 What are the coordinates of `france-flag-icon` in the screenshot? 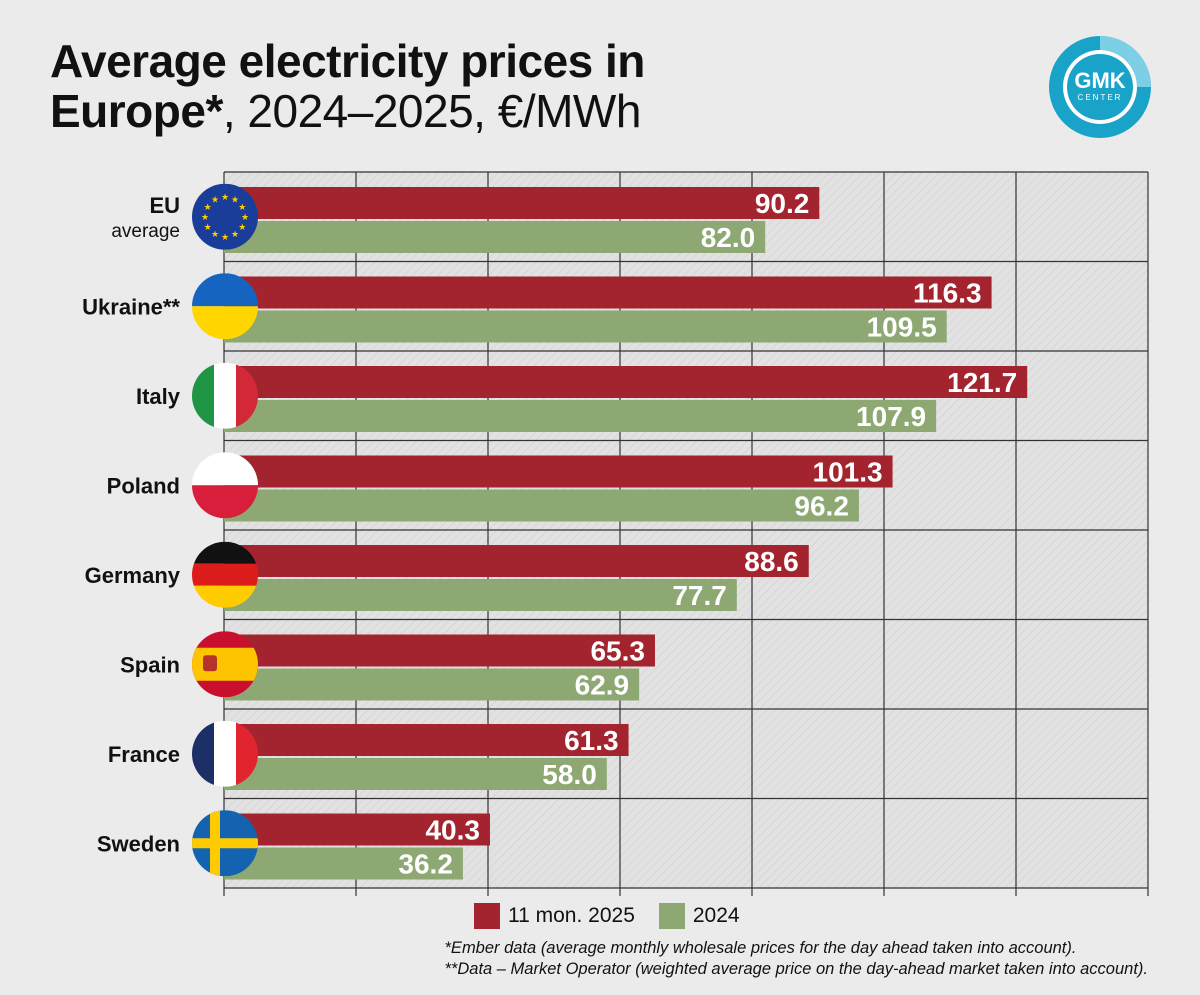 It's located at (225, 753).